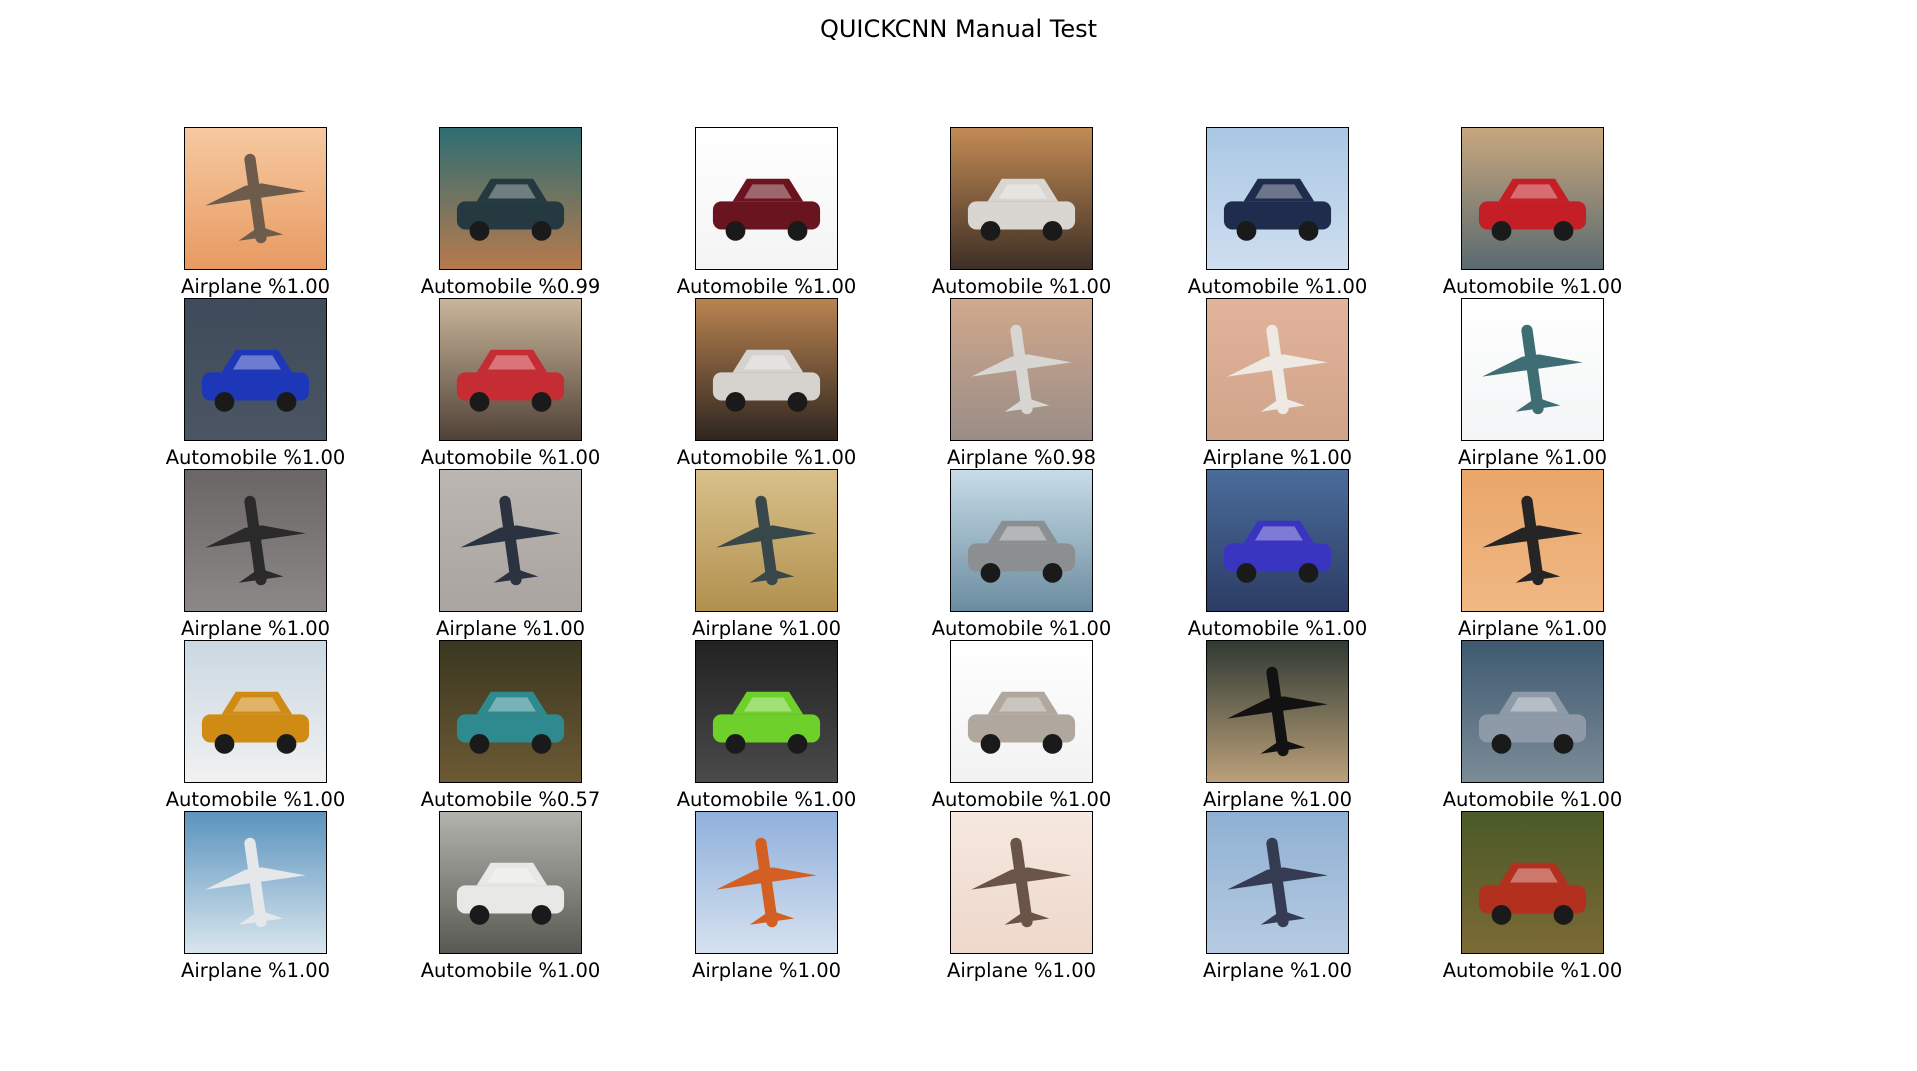  I want to click on prediction-label: Automobile %0.99, so click(510, 286).